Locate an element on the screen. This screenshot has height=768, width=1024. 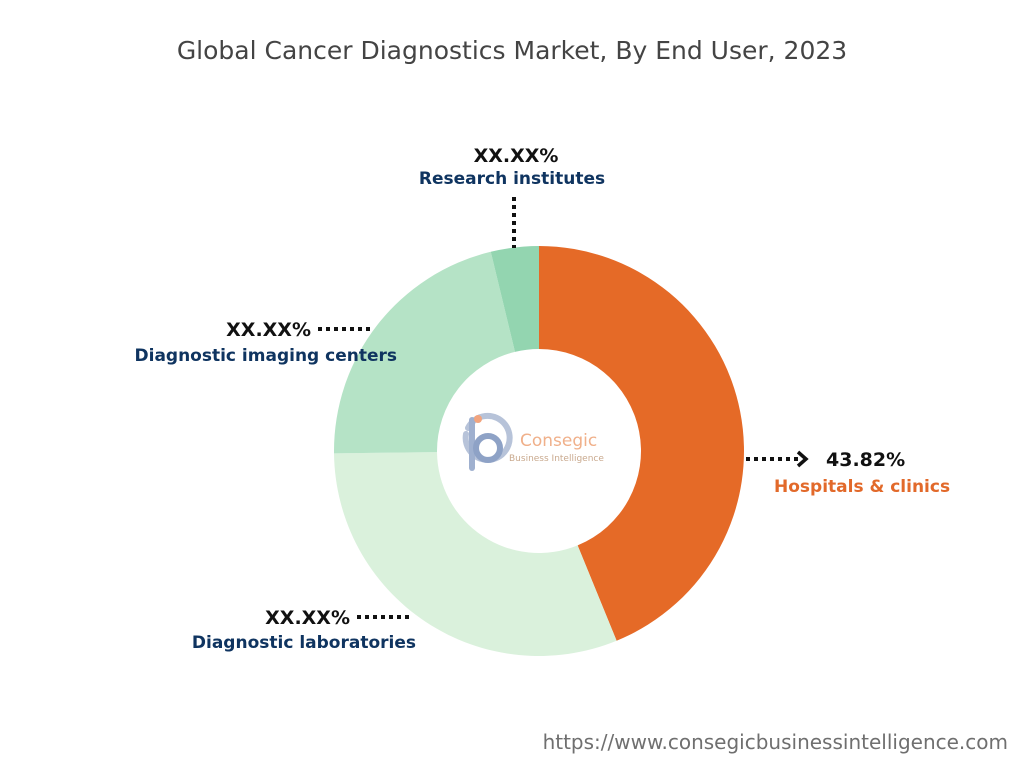
center-logo: Consegic Business Intelligence is located at coordinates (533, 441).